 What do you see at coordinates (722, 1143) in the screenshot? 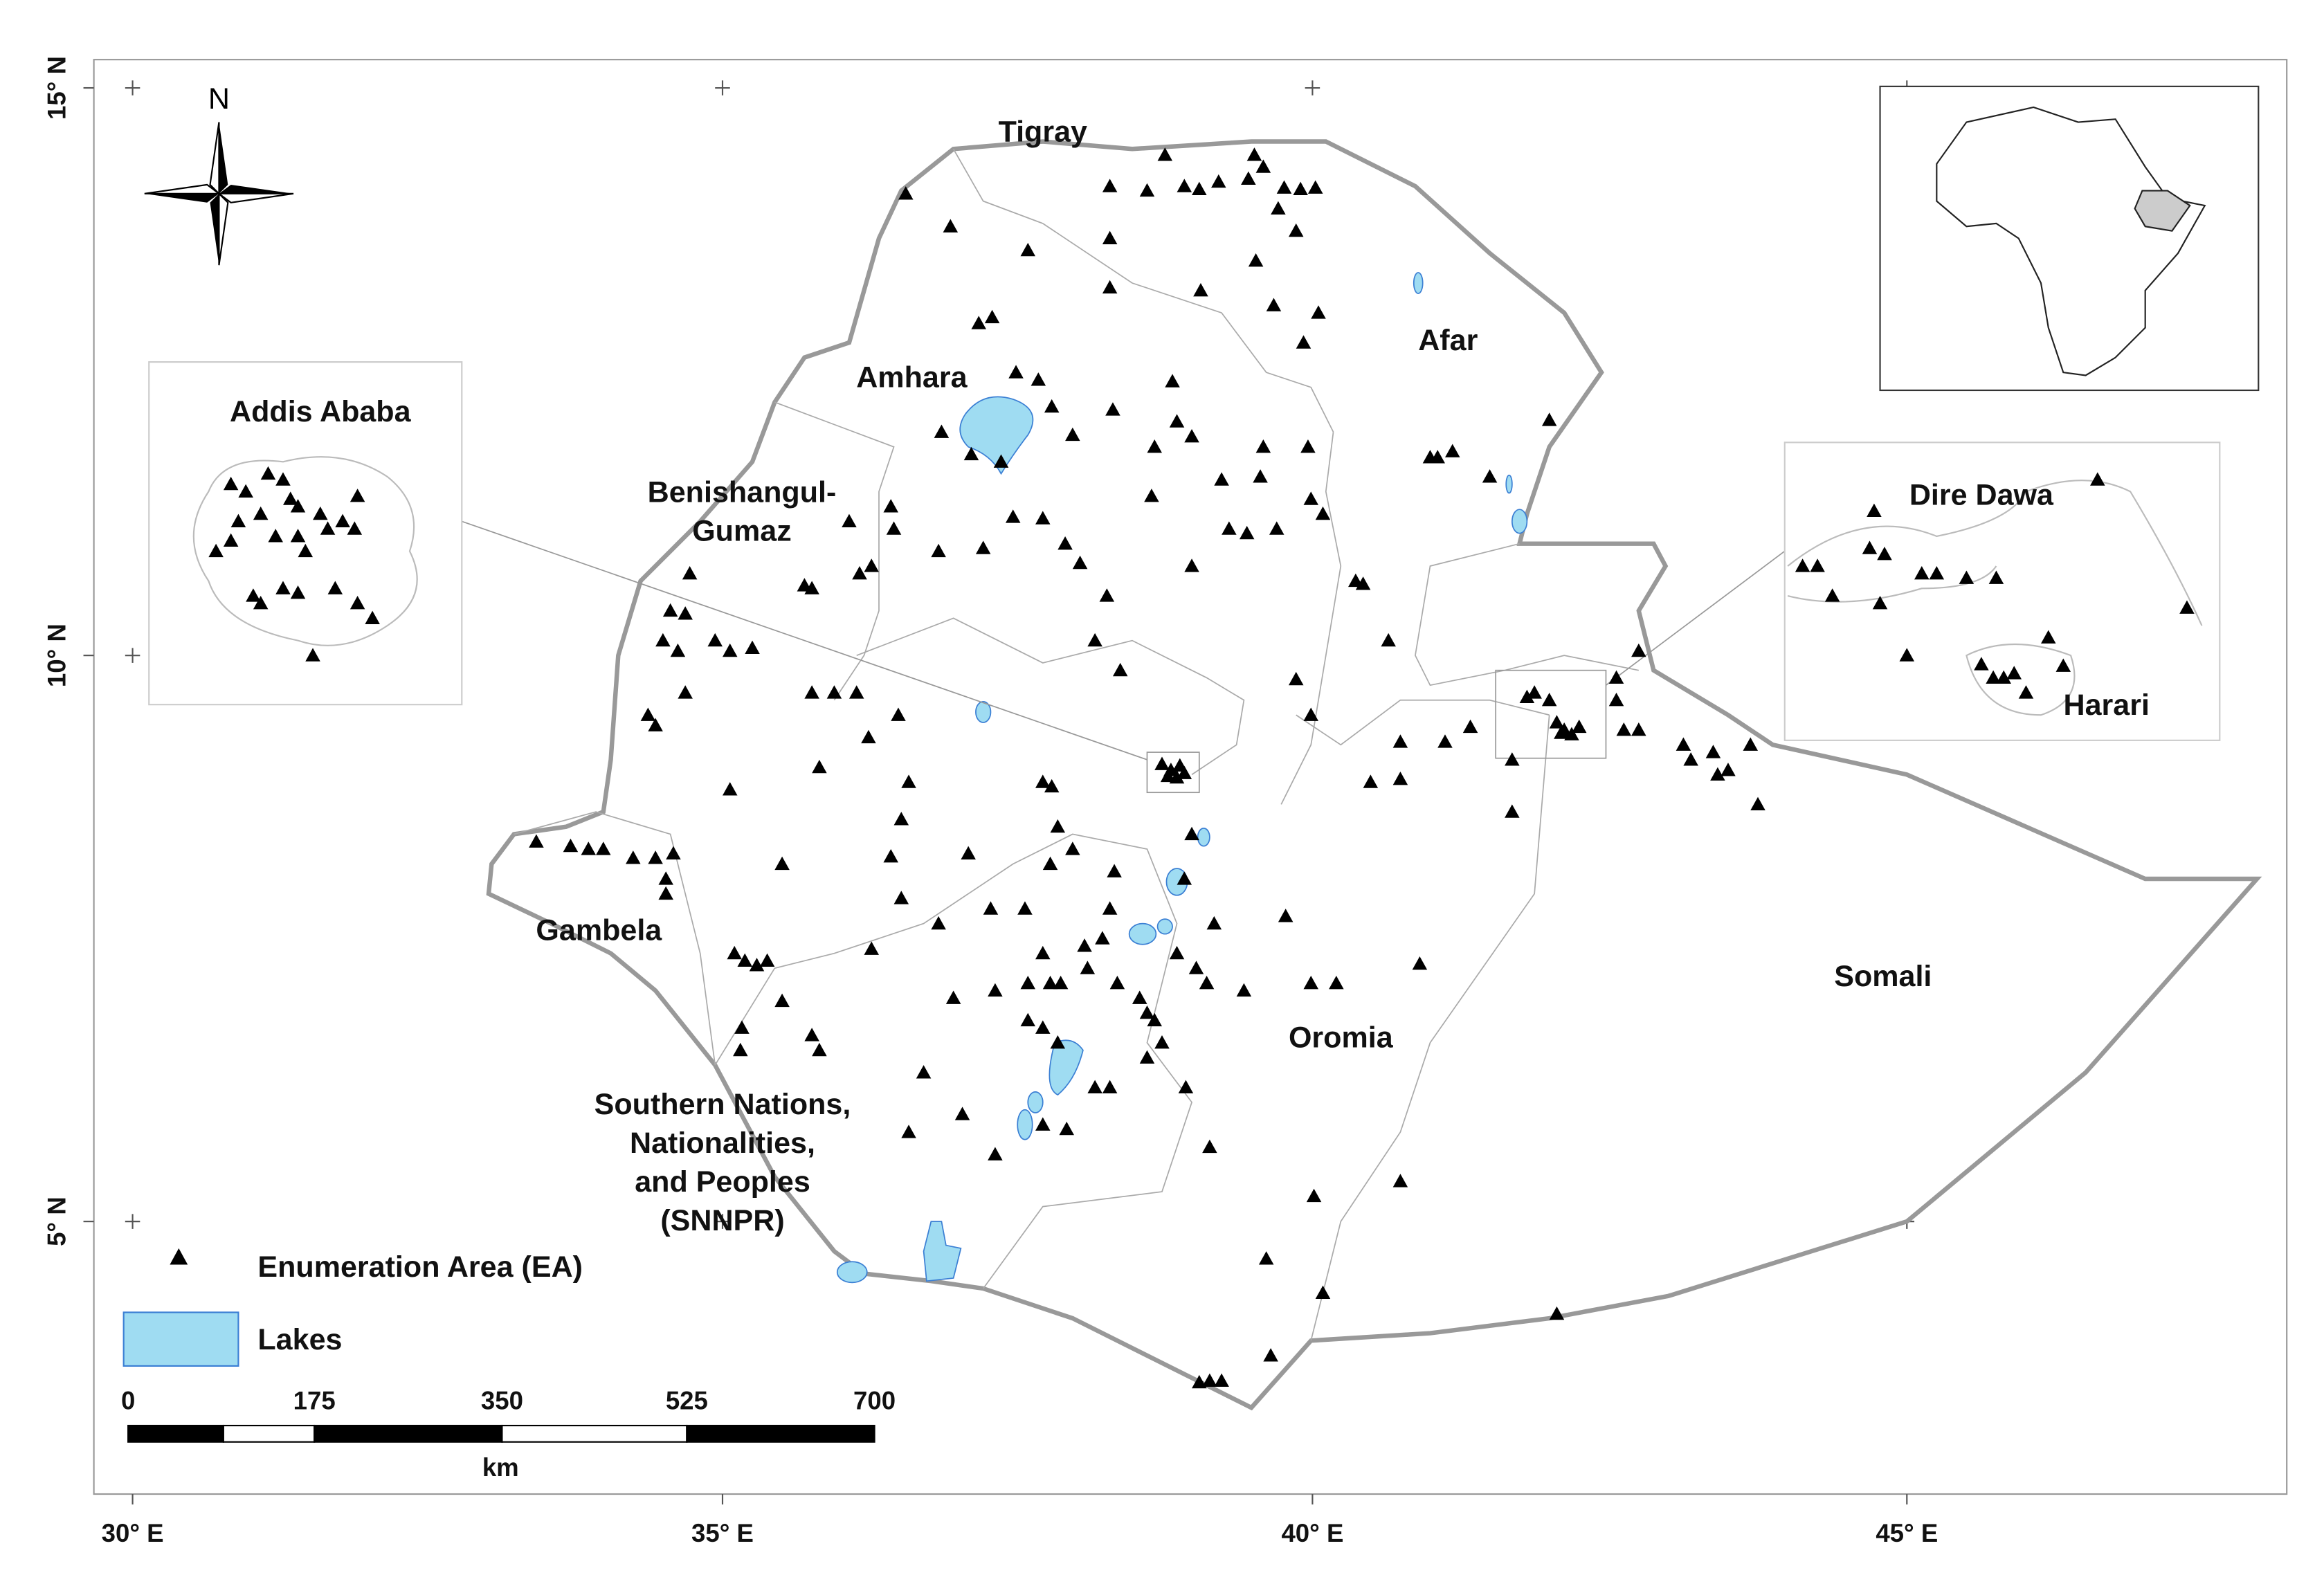
I see `region-label: Nationalities,` at bounding box center [722, 1143].